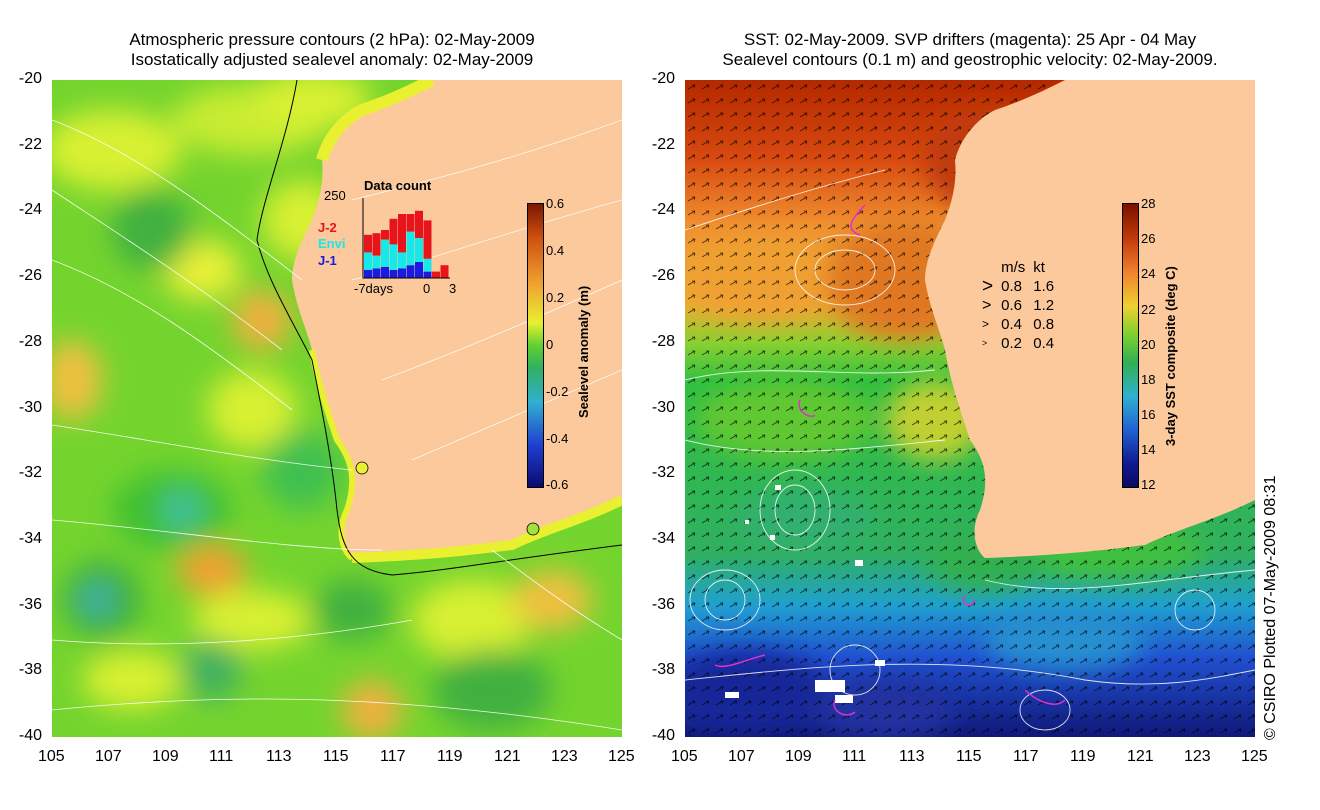 Image resolution: width=1320 pixels, height=810 pixels. What do you see at coordinates (1011, 343) in the screenshot?
I see `velocity-legend-ms: 0.2` at bounding box center [1011, 343].